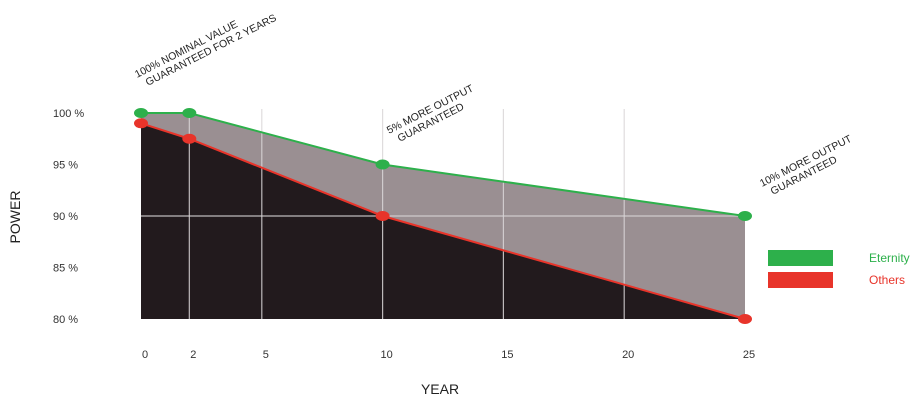  What do you see at coordinates (800, 280) in the screenshot?
I see `legend-swatch-others` at bounding box center [800, 280].